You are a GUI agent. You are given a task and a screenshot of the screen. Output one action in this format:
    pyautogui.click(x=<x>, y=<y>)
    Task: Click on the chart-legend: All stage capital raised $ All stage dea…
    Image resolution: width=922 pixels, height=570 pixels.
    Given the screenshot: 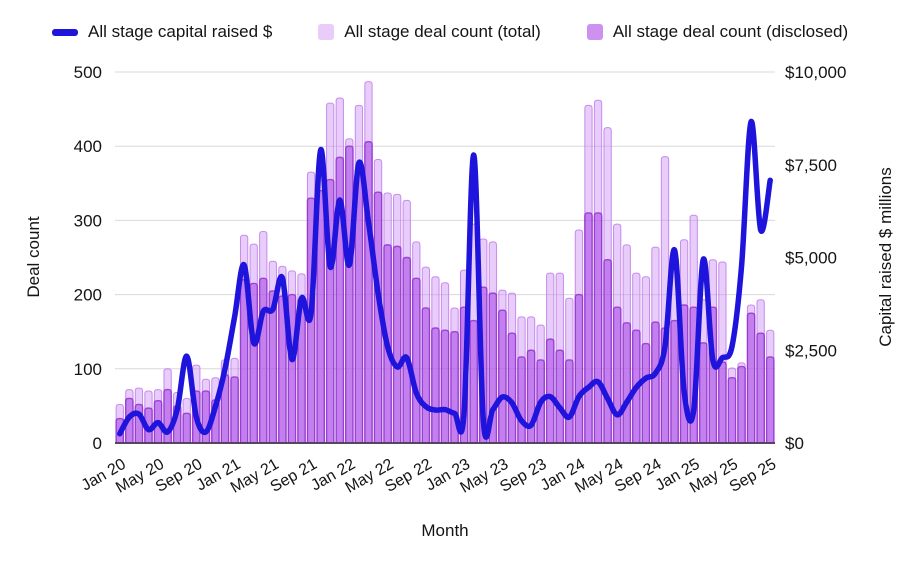 What is the action you would take?
    pyautogui.click(x=450, y=32)
    